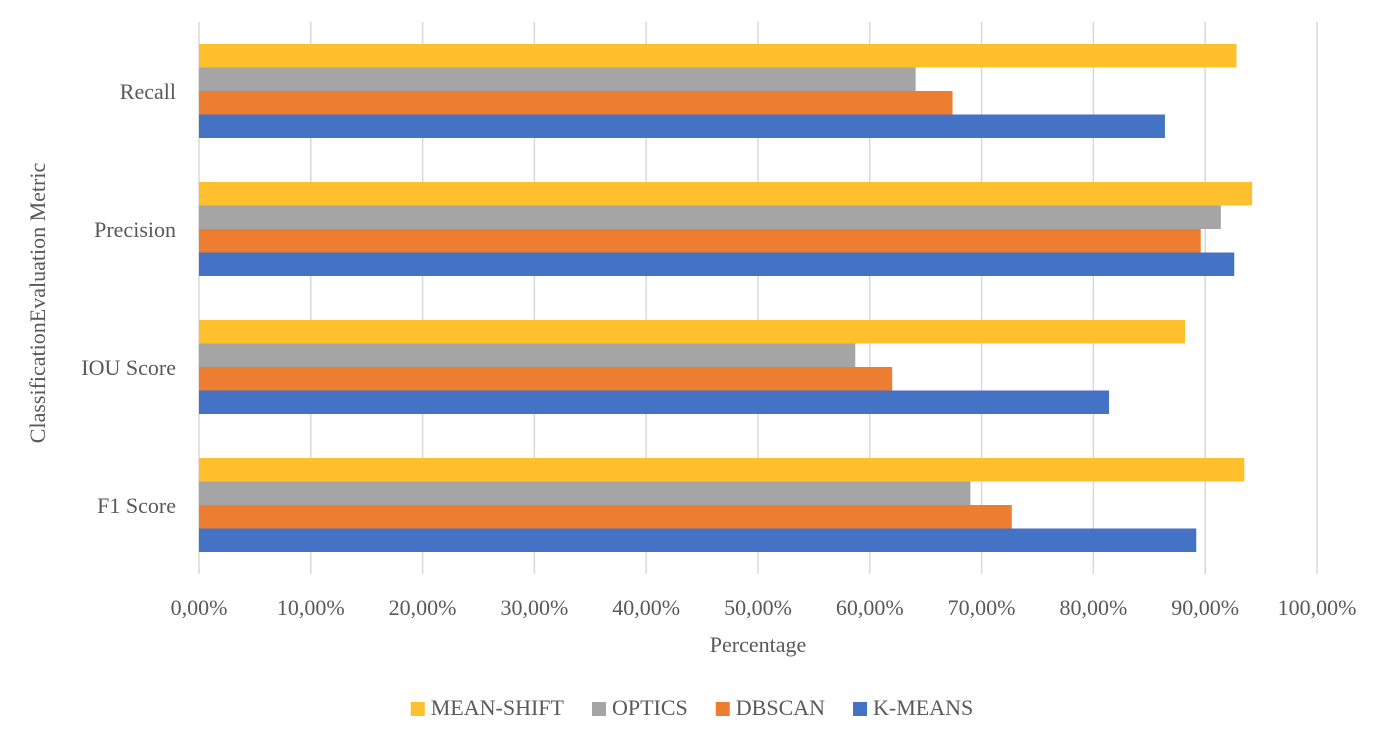  I want to click on x-tick-label-10: 100,00%, so click(1317, 607).